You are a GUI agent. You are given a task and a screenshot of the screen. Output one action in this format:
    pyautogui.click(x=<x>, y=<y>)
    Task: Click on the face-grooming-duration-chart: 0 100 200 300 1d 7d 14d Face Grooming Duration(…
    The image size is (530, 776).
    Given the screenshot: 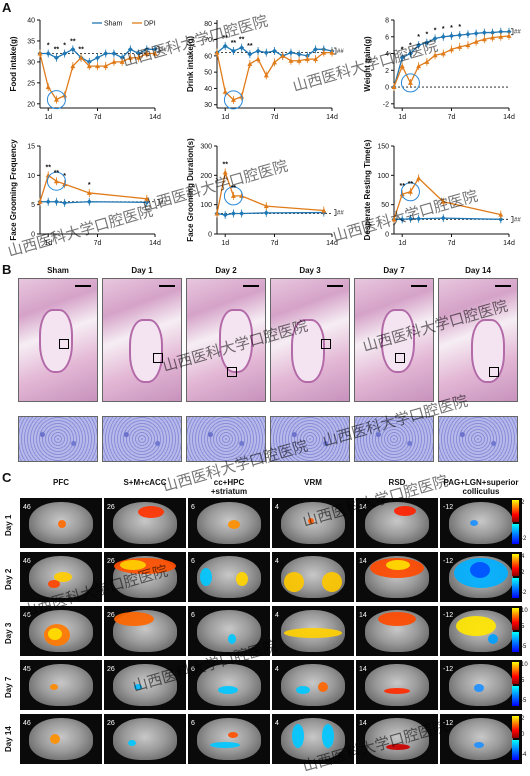 What is the action you would take?
    pyautogui.click(x=267, y=194)
    